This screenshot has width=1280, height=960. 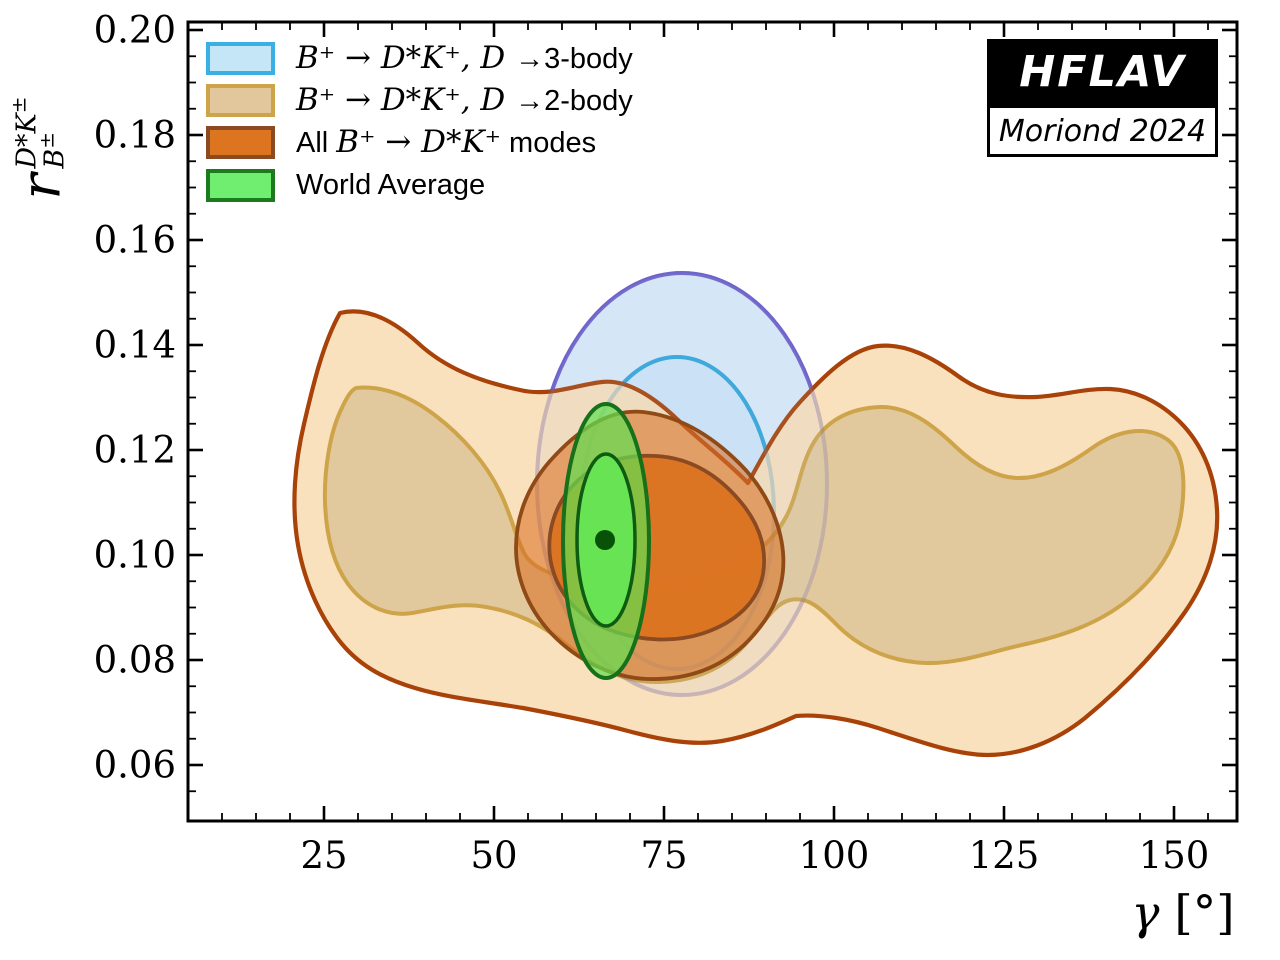 I want to click on y-tick-label: 0.16, so click(x=134, y=240).